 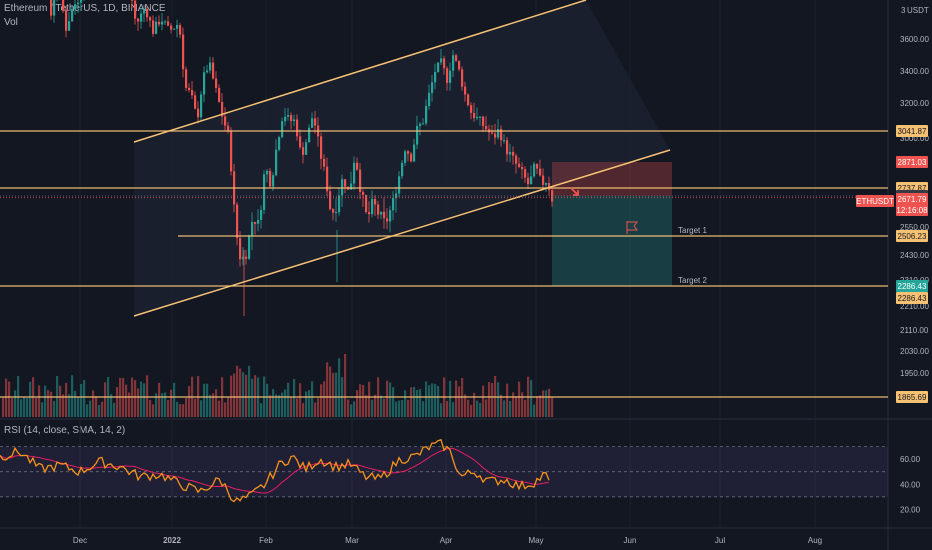 I want to click on time-axis-label: Aug, so click(x=815, y=540).